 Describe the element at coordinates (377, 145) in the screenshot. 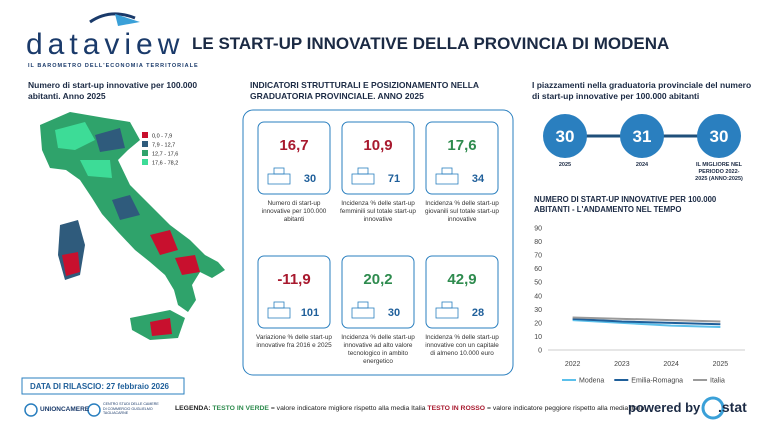

I see `card-value: 10,9` at that location.